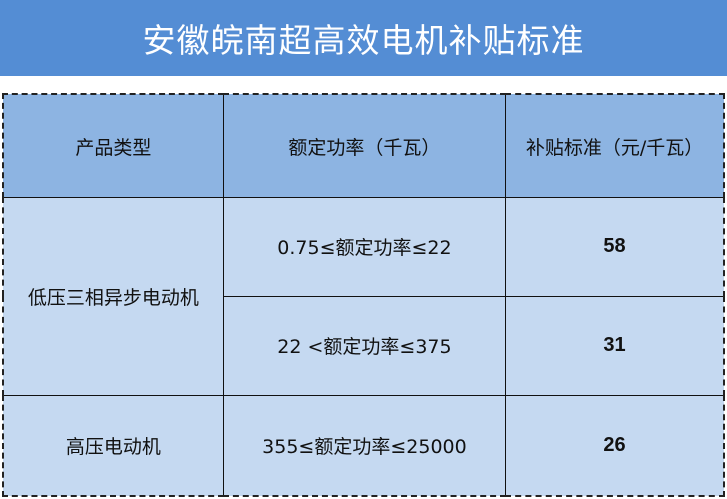 This screenshot has height=499, width=727. What do you see at coordinates (615, 145) in the screenshot?
I see `header-subsidy: 补贴标准（元/千瓦）` at bounding box center [615, 145].